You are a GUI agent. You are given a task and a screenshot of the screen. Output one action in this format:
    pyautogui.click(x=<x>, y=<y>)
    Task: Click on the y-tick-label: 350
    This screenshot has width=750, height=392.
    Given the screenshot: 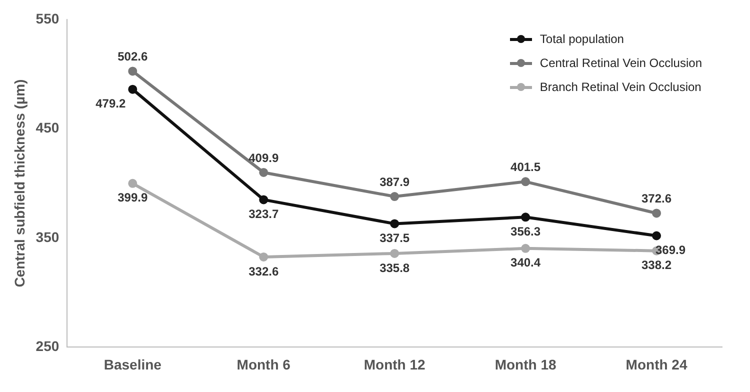 What is the action you would take?
    pyautogui.click(x=48, y=236)
    